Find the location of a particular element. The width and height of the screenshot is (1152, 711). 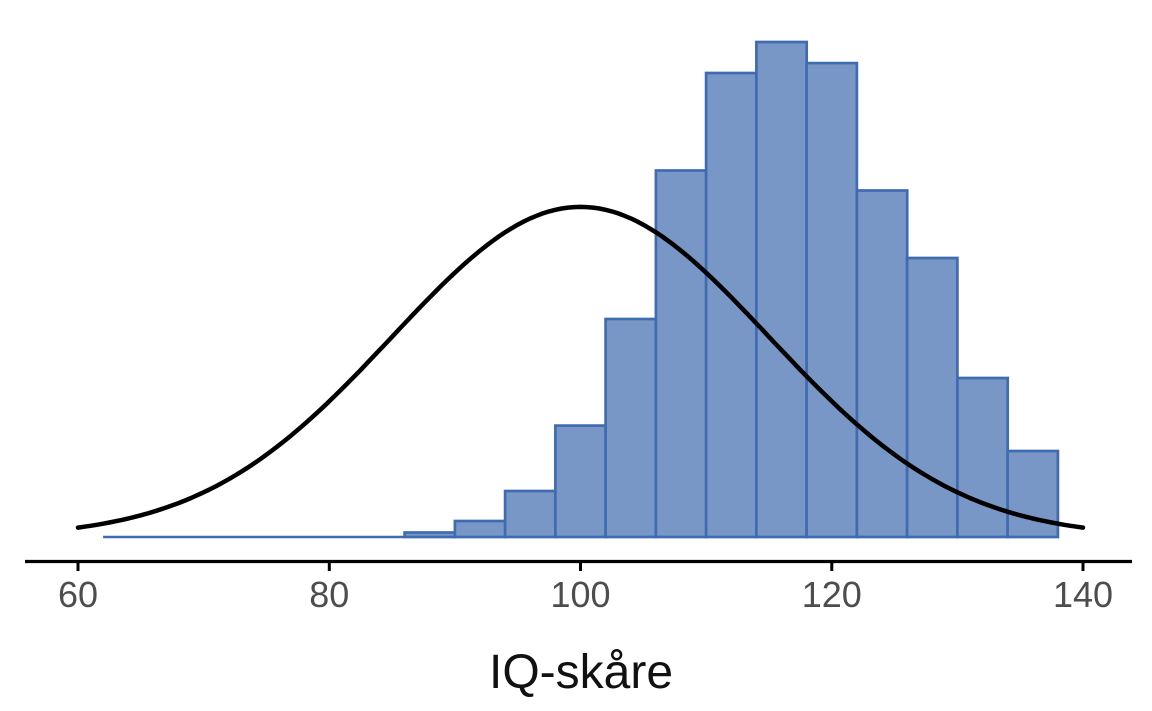

x-tick-label: 60 is located at coordinates (78, 594).